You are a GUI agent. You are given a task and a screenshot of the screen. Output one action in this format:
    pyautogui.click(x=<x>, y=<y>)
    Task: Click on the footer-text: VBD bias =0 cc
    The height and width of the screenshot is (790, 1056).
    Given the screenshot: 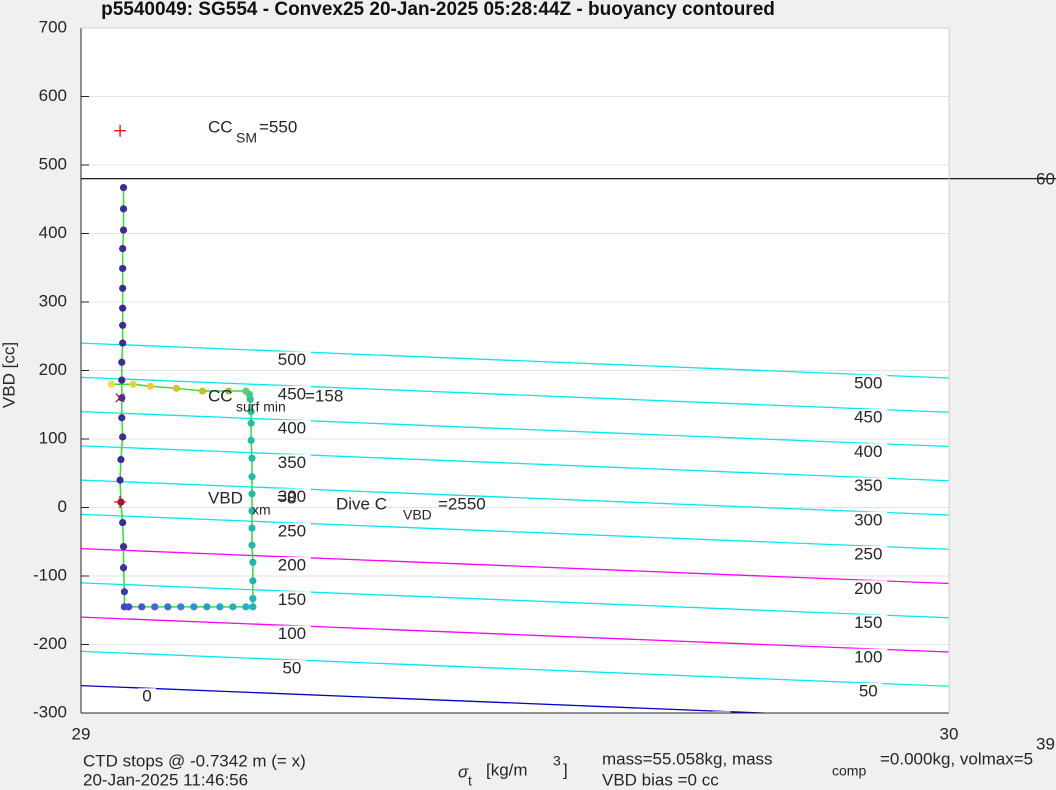 What is the action you would take?
    pyautogui.click(x=660, y=779)
    